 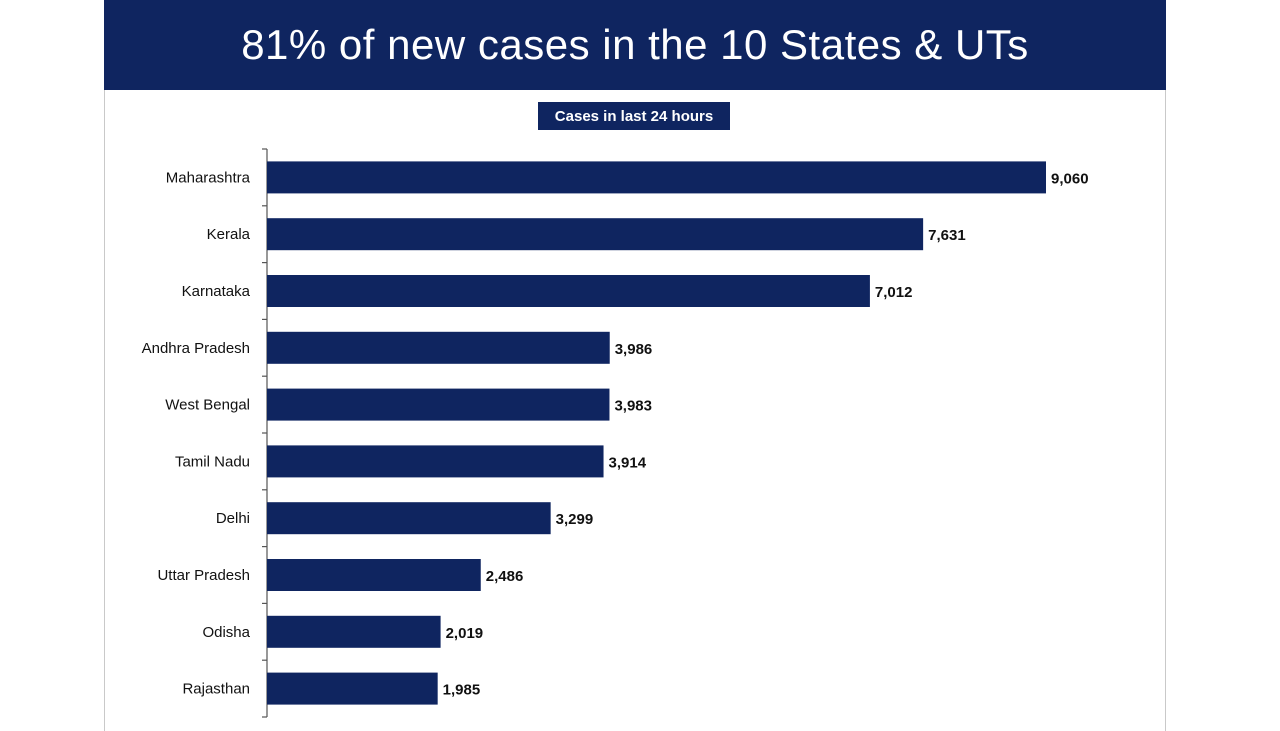 I want to click on category-label: Odisha, so click(x=226, y=632).